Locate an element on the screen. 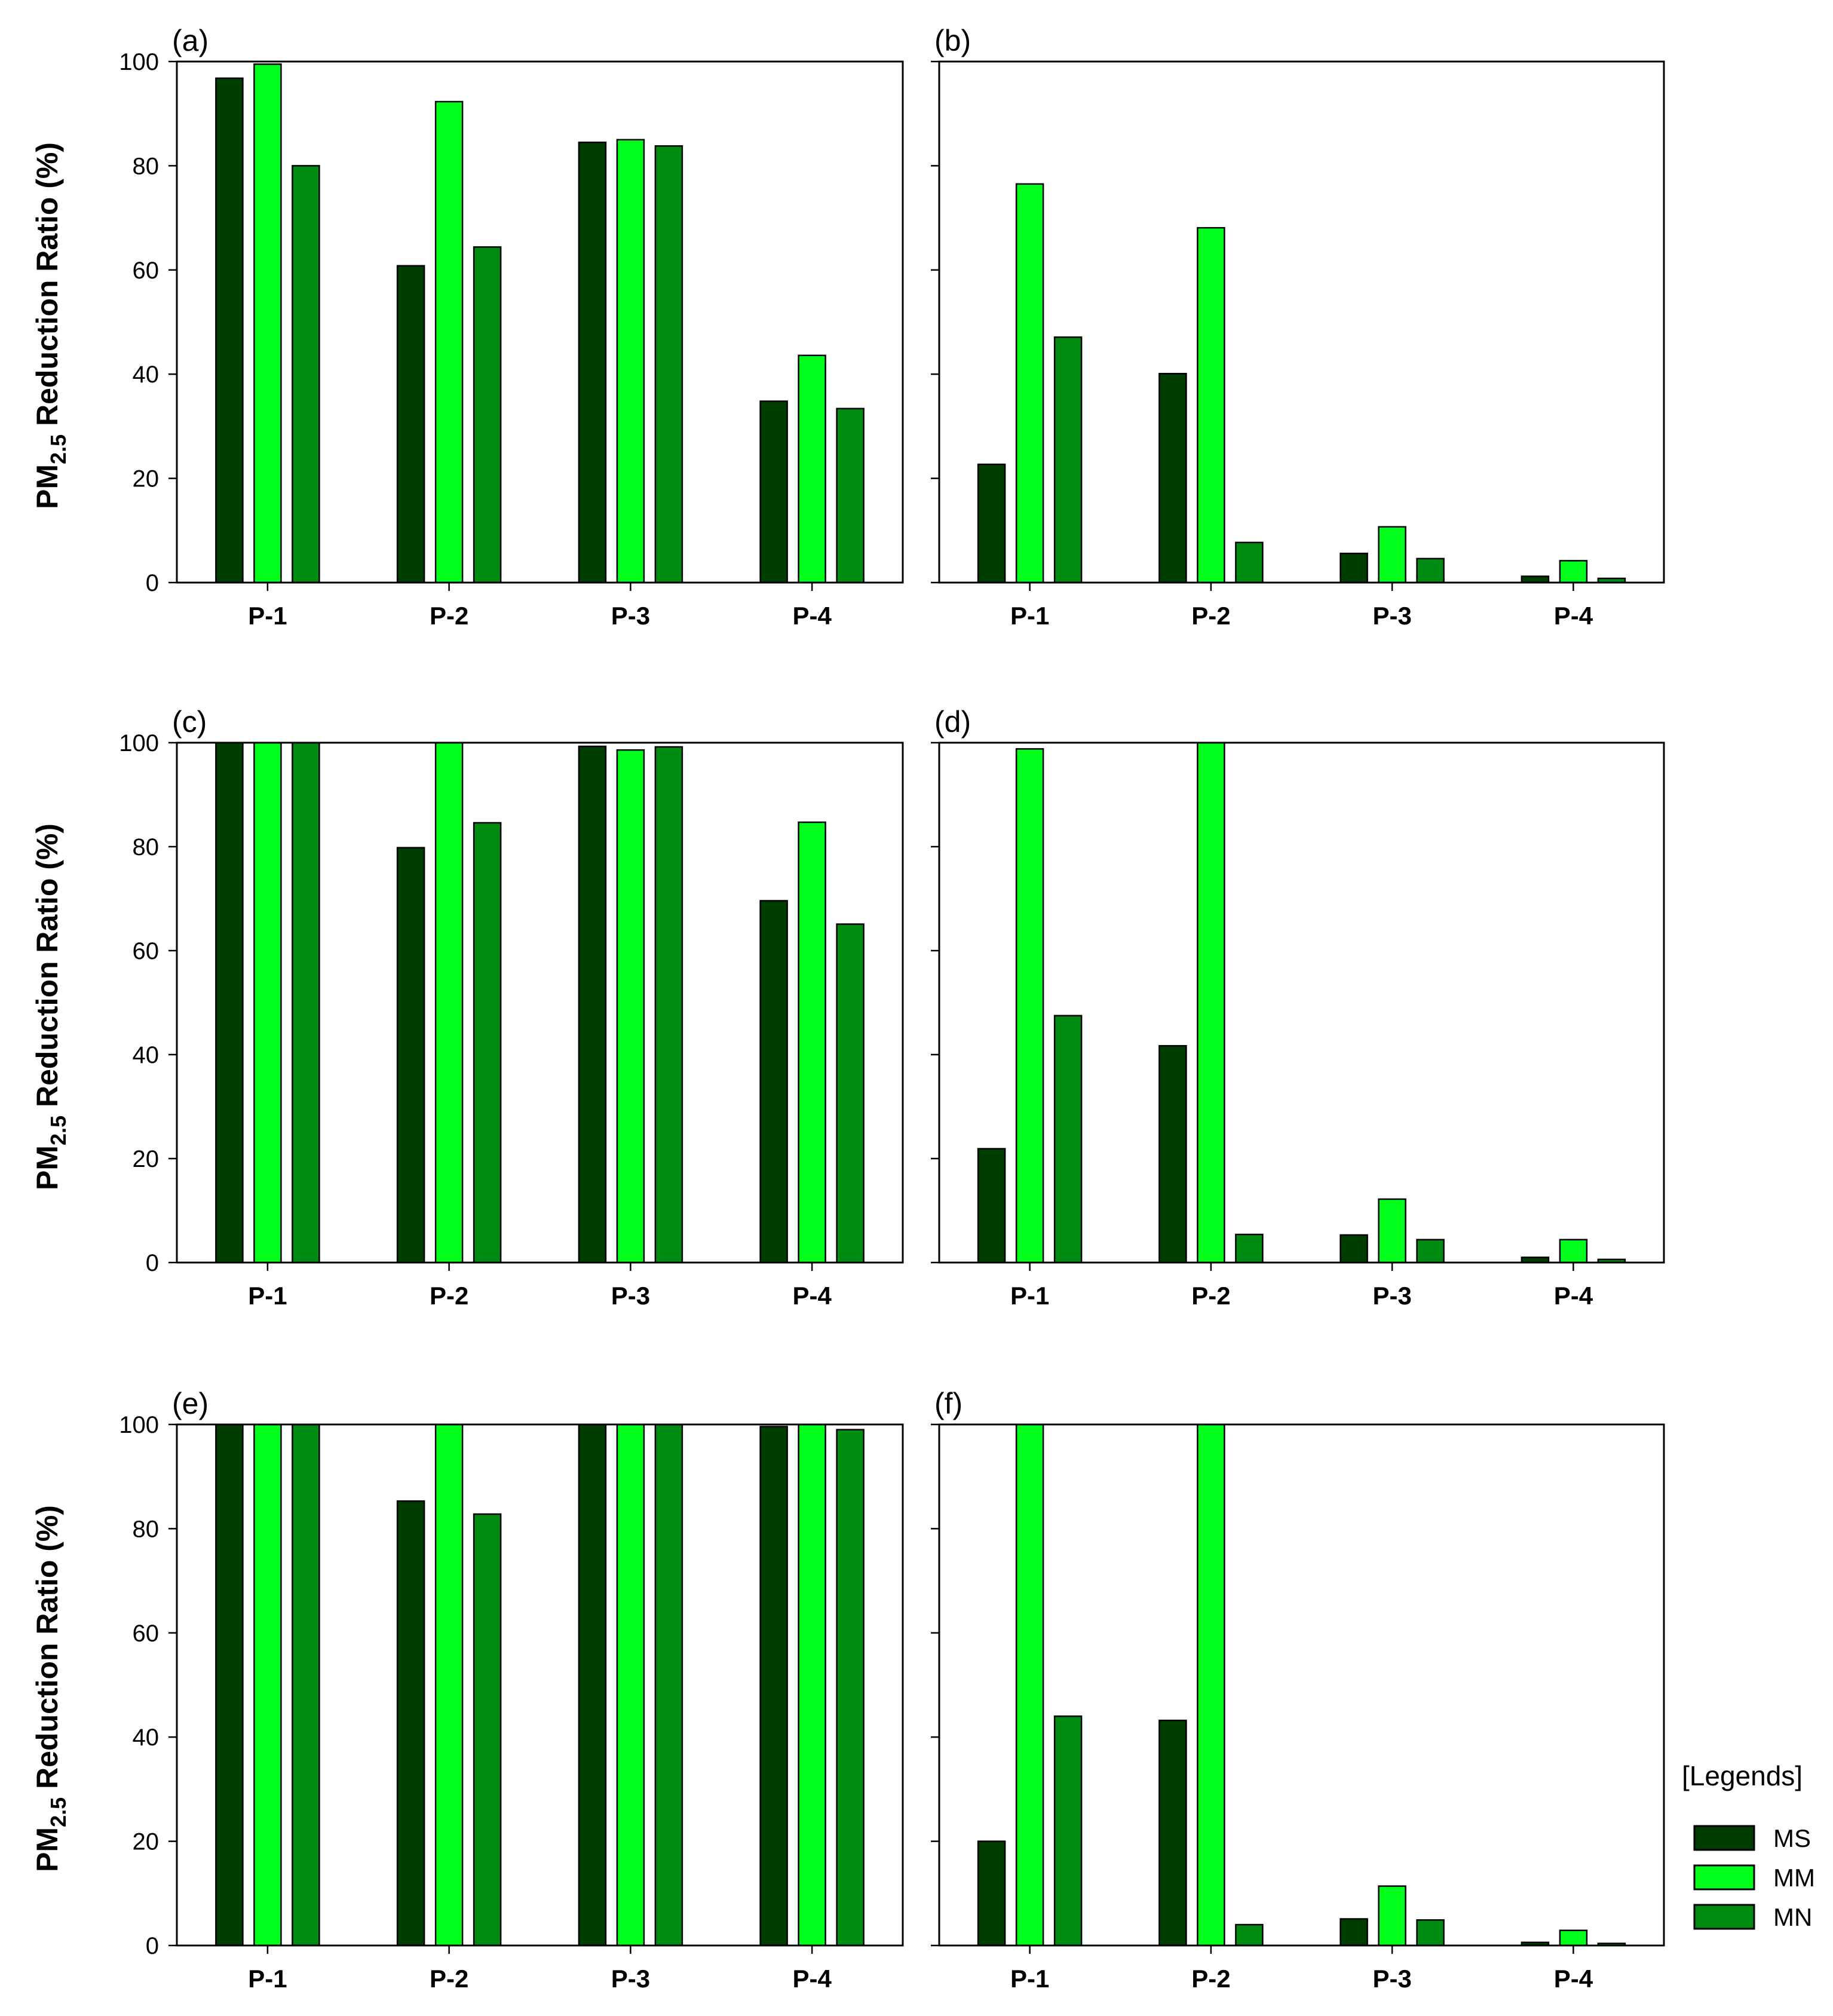  y-tick-label-c-80: 80 is located at coordinates (146, 847).